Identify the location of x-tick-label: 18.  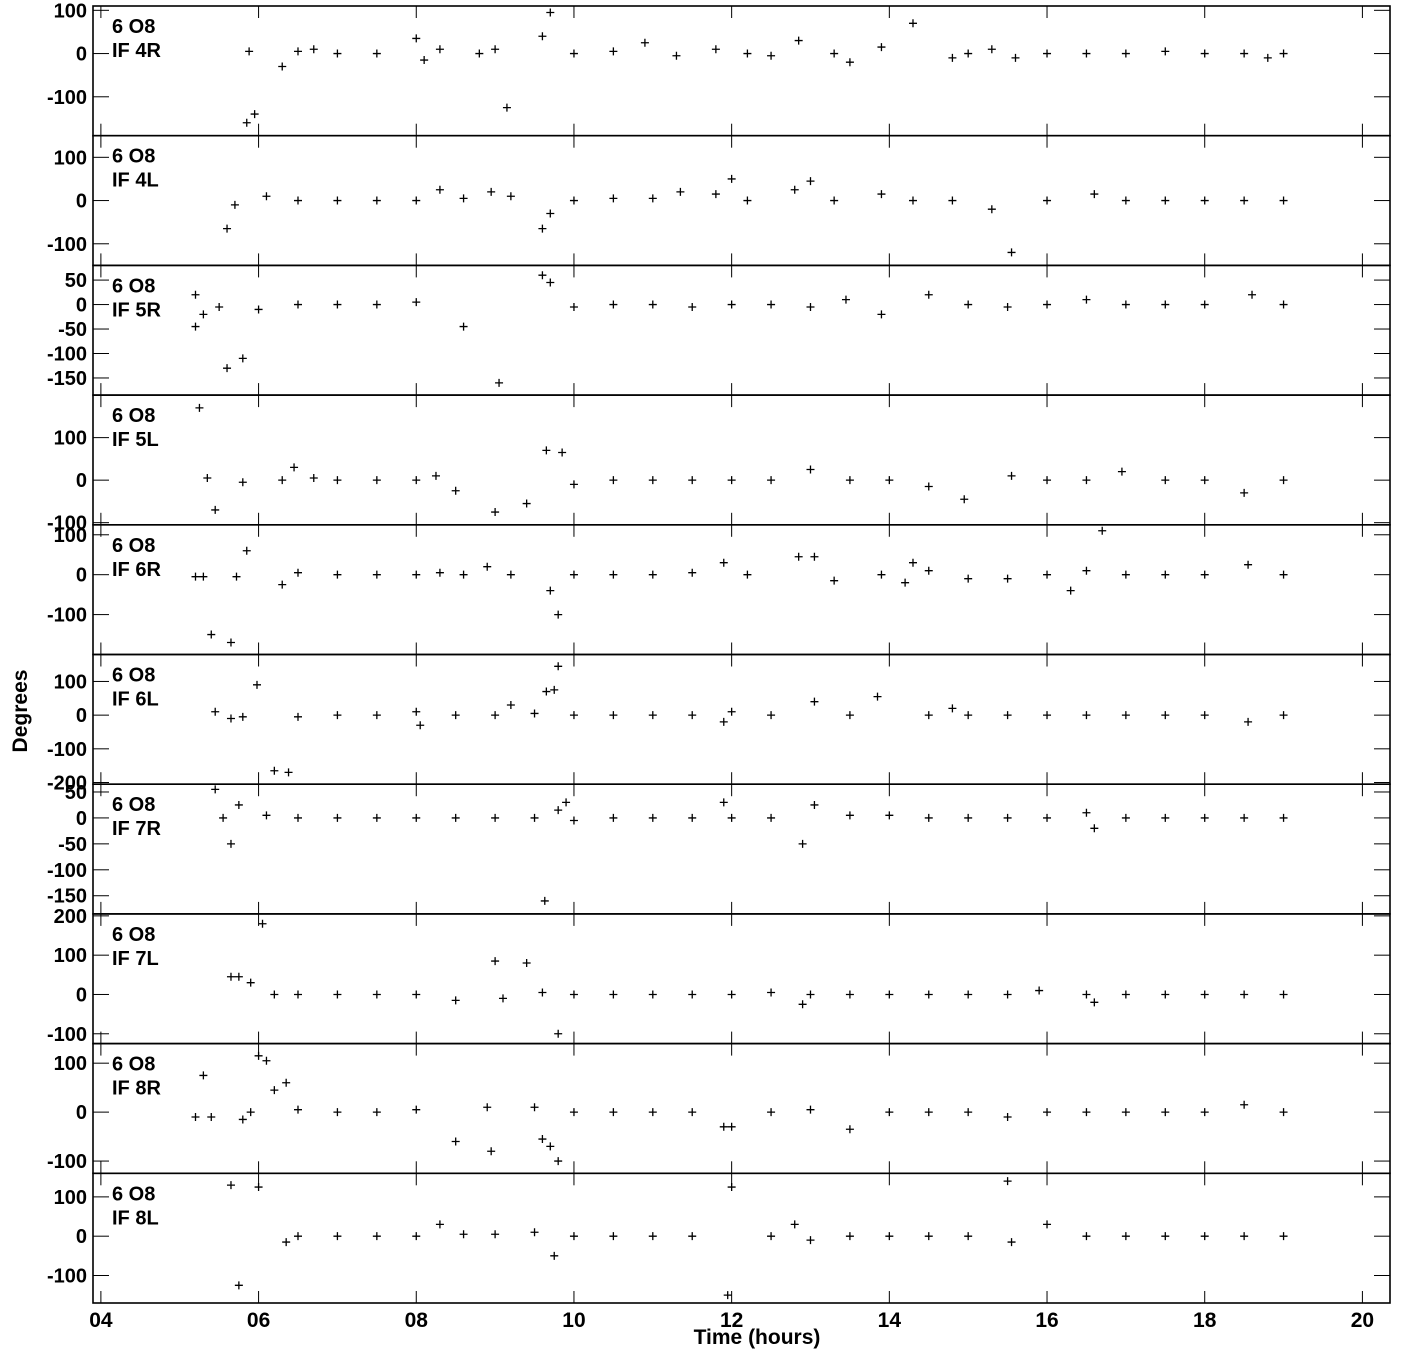
(1205, 1320).